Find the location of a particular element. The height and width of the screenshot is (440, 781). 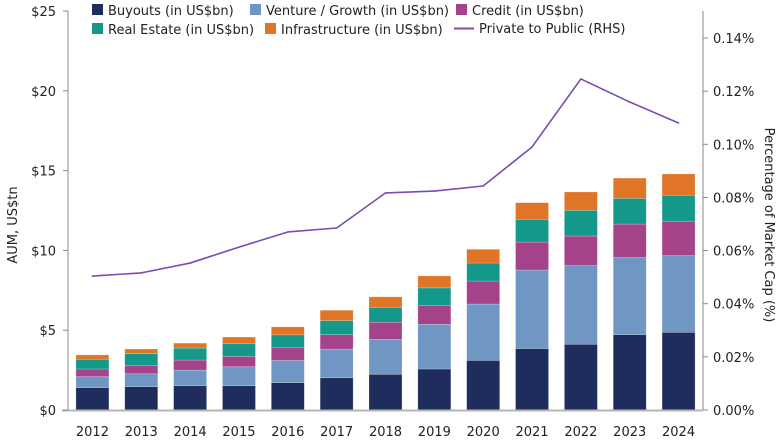

line-point-2013 is located at coordinates (141, 273).